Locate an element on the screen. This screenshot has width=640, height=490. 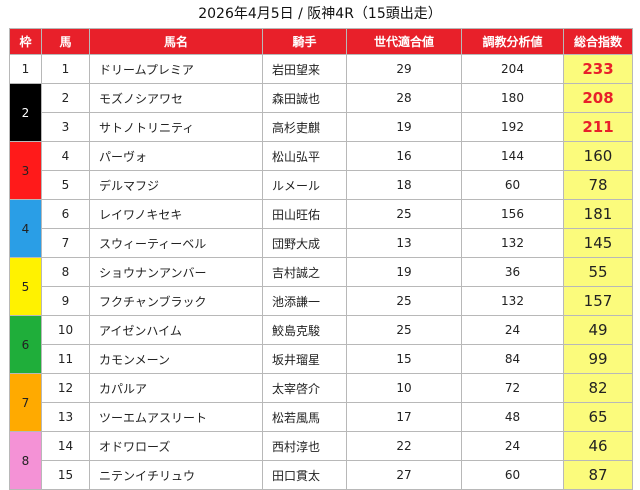
waku-cell: 8 is located at coordinates (25, 460).